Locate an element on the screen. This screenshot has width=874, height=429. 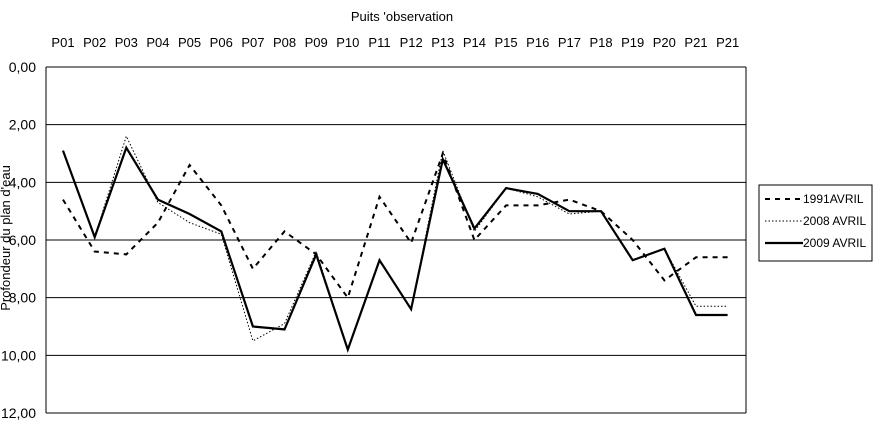
x-tick-label: P19 is located at coordinates (632, 42).